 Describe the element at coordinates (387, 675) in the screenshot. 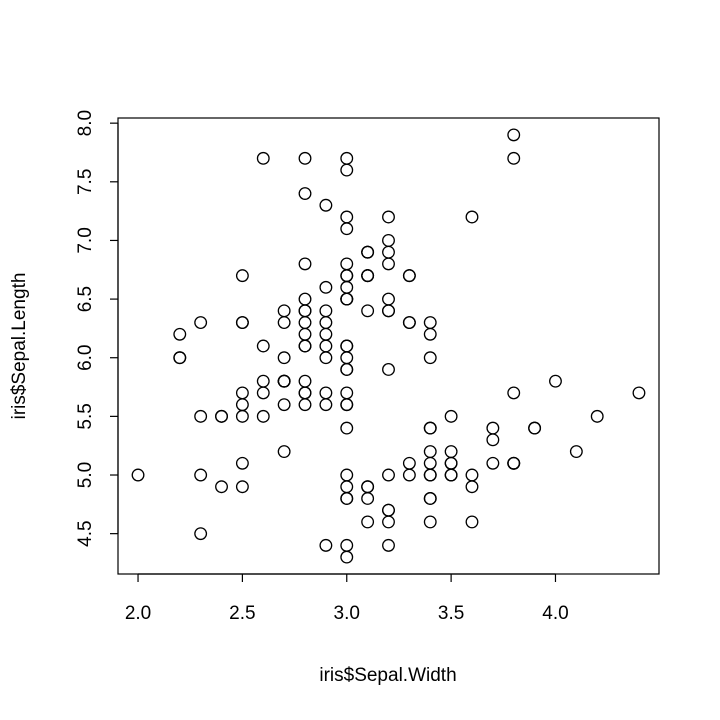

I see `x-axis-title: iris$Sepal.Width` at that location.